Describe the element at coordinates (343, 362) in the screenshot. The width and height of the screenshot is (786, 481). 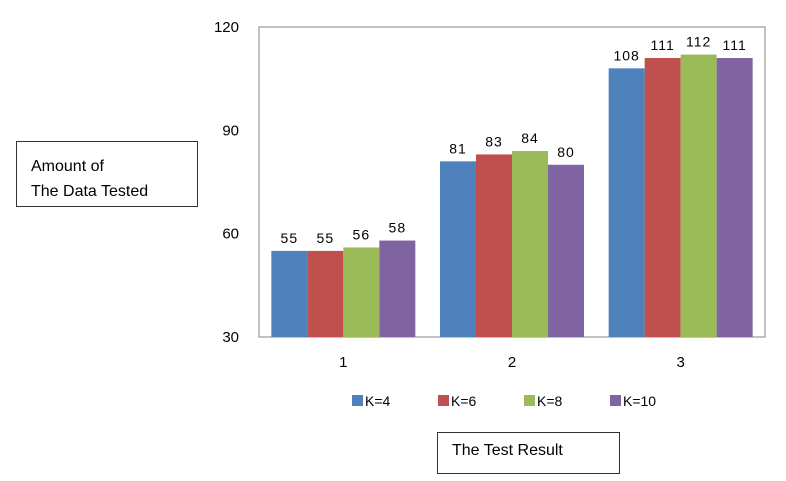
I see `x-tick-label: 1` at that location.